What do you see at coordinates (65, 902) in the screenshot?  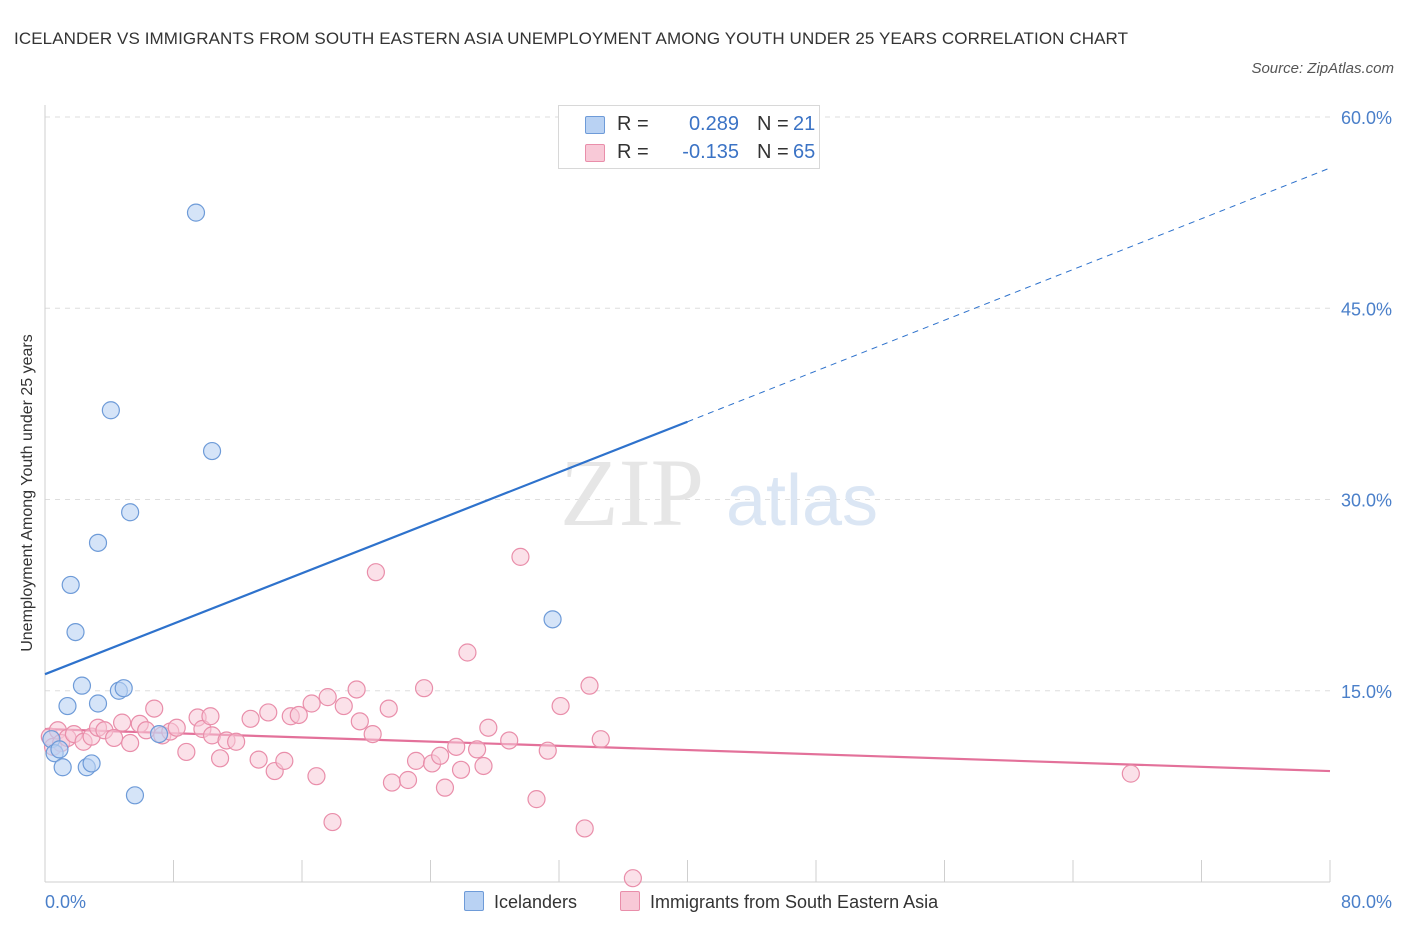 I see `x-tick-label: 0.0%` at bounding box center [65, 902].